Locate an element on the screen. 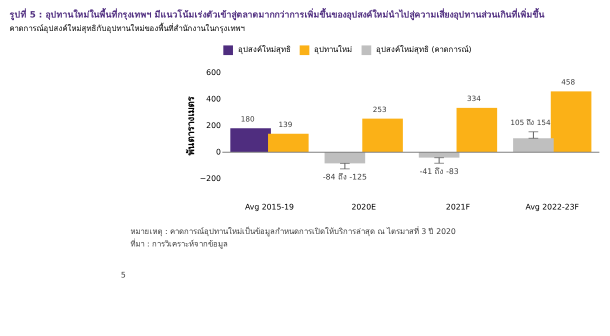 The width and height of the screenshot is (610, 336). x-tick-label: 2021F is located at coordinates (458, 207).